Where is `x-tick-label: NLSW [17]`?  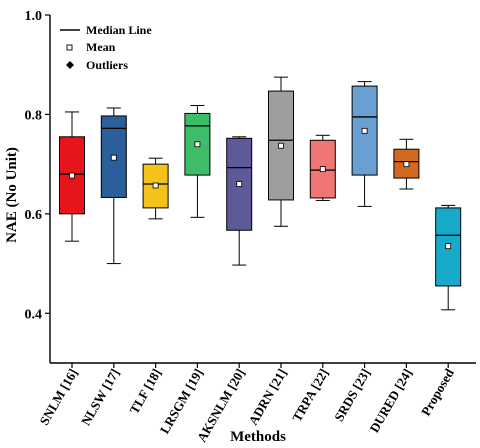 x-tick-label: NLSW [17] is located at coordinates (100, 397).